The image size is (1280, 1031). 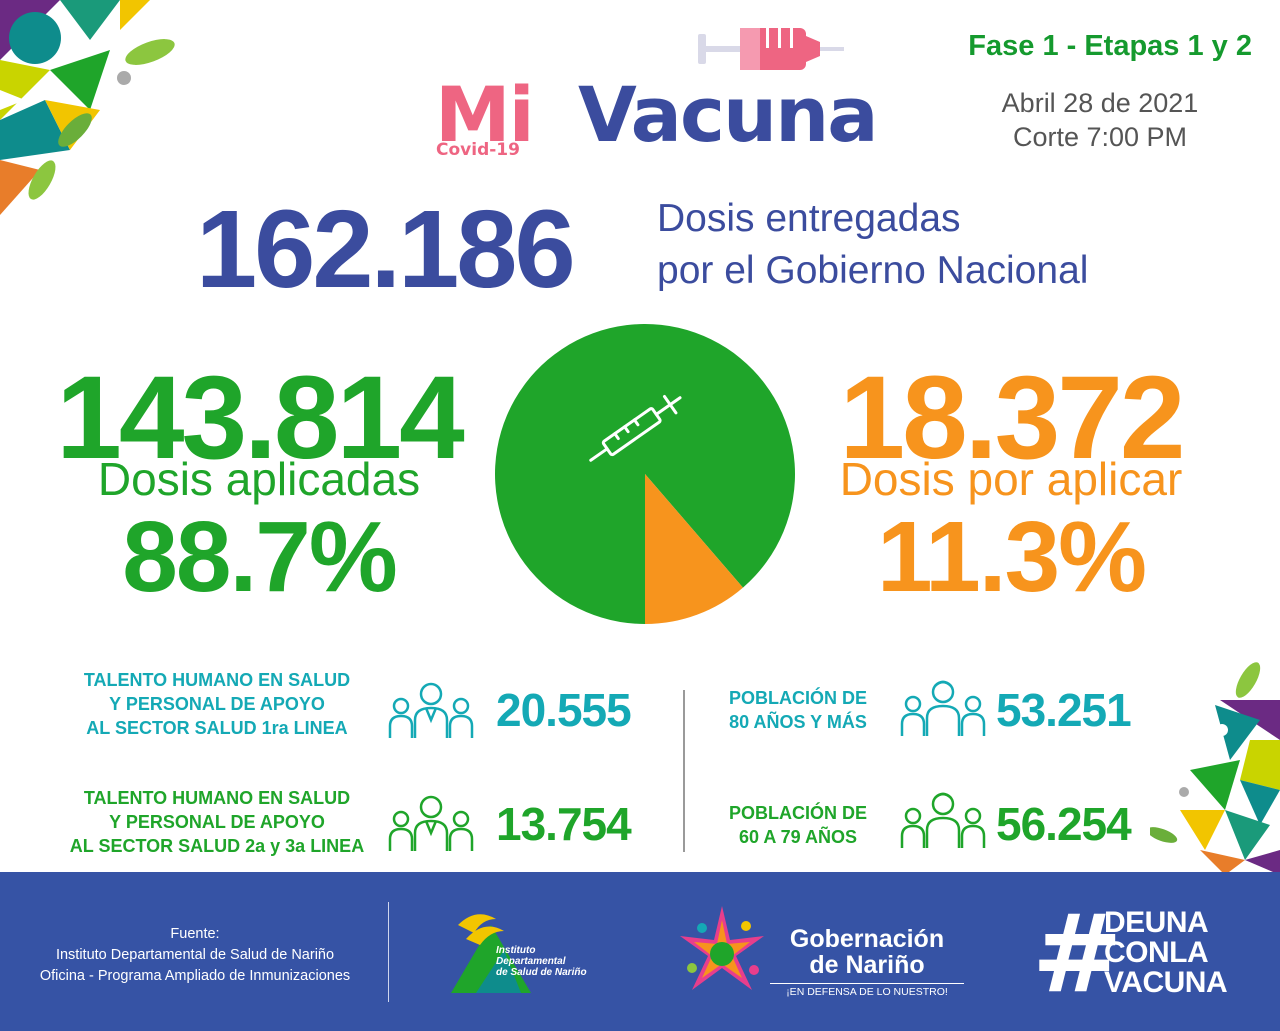 I want to click on logo-mi-text: Mi, so click(x=485, y=114).